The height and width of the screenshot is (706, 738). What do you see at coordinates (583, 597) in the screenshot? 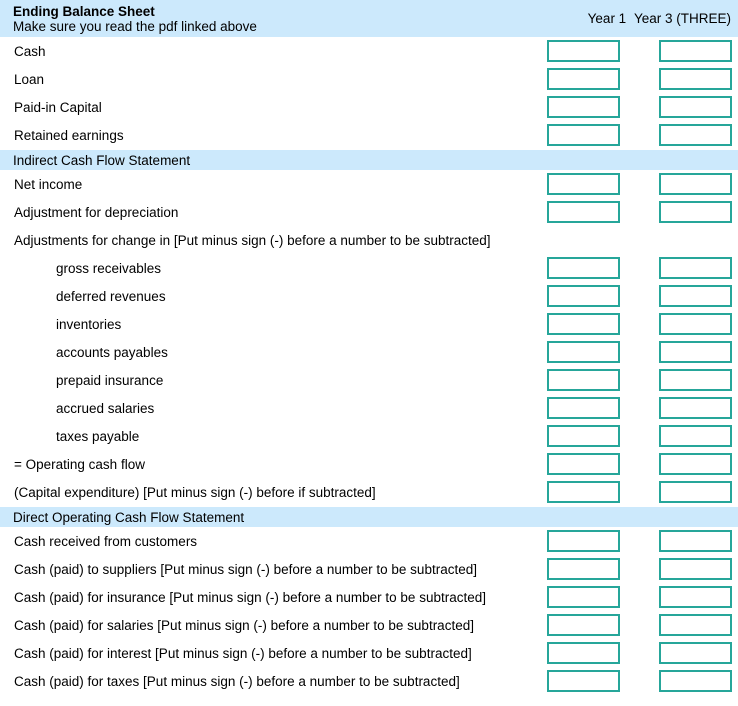
I see `cash-paid-insurance-year1-input` at bounding box center [583, 597].